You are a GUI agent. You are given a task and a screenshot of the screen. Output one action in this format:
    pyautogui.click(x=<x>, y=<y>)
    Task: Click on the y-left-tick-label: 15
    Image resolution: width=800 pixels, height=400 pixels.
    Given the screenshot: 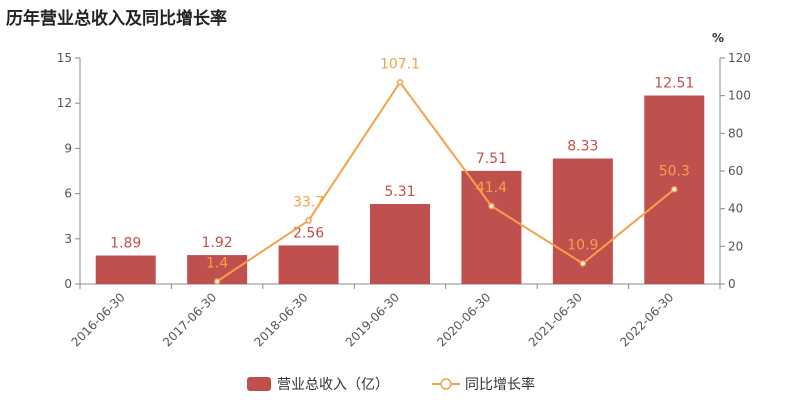 What is the action you would take?
    pyautogui.click(x=64, y=58)
    